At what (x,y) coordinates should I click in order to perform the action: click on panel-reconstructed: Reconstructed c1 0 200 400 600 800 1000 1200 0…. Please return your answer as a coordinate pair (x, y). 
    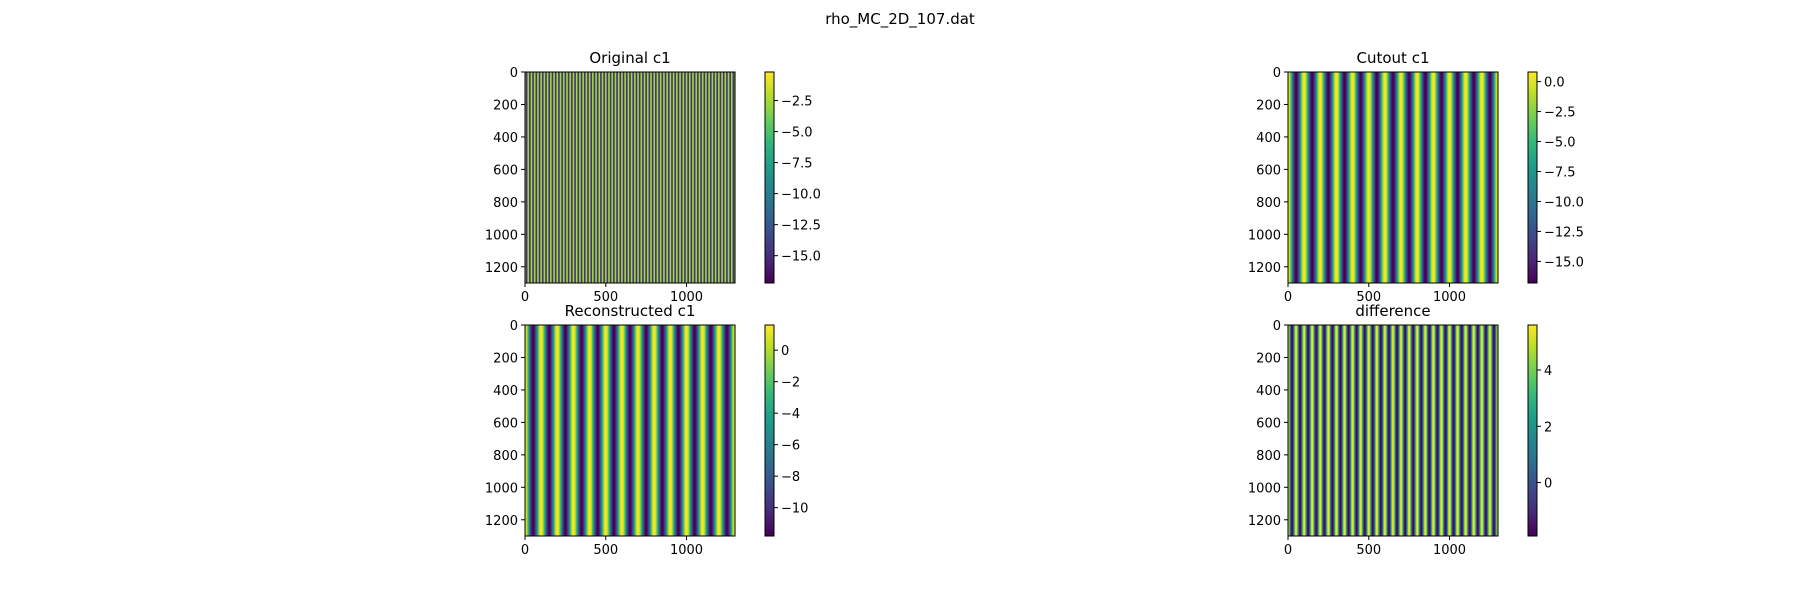
    Looking at the image, I should click on (647, 430).